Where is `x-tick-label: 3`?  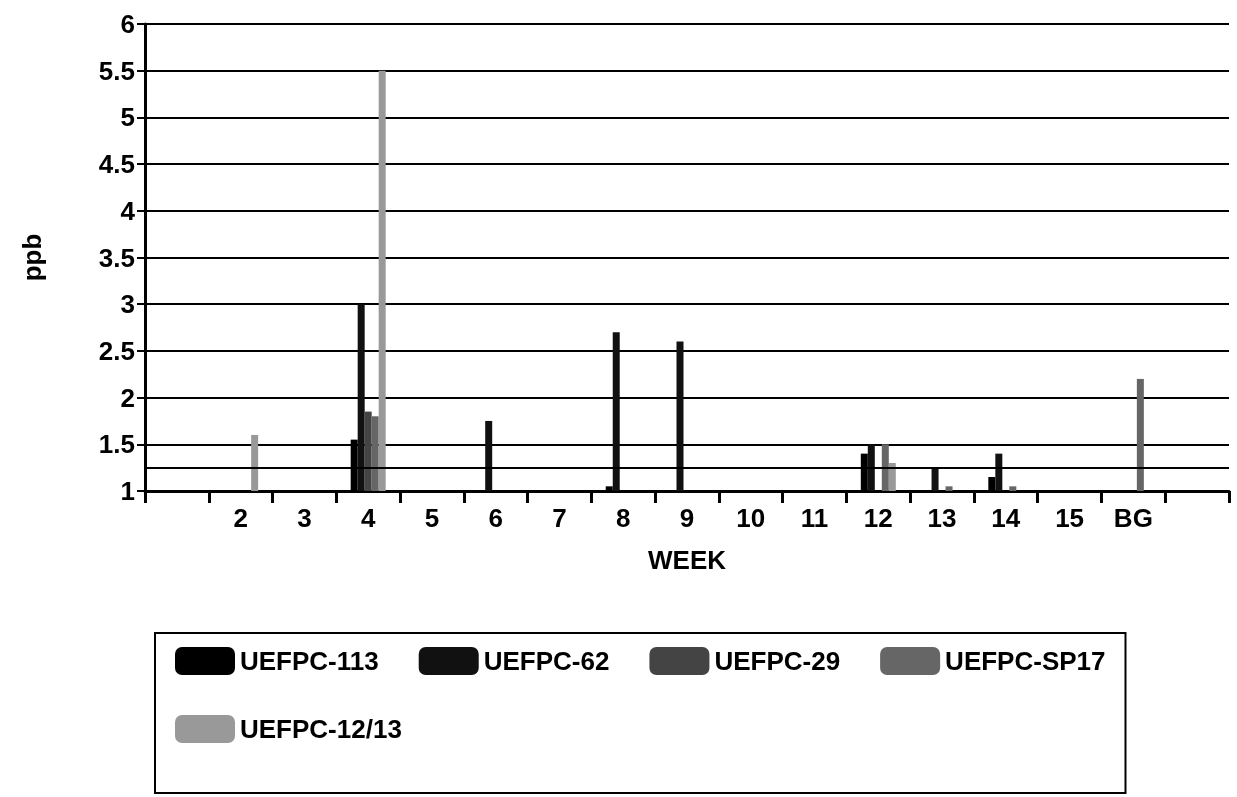 x-tick-label: 3 is located at coordinates (304, 518).